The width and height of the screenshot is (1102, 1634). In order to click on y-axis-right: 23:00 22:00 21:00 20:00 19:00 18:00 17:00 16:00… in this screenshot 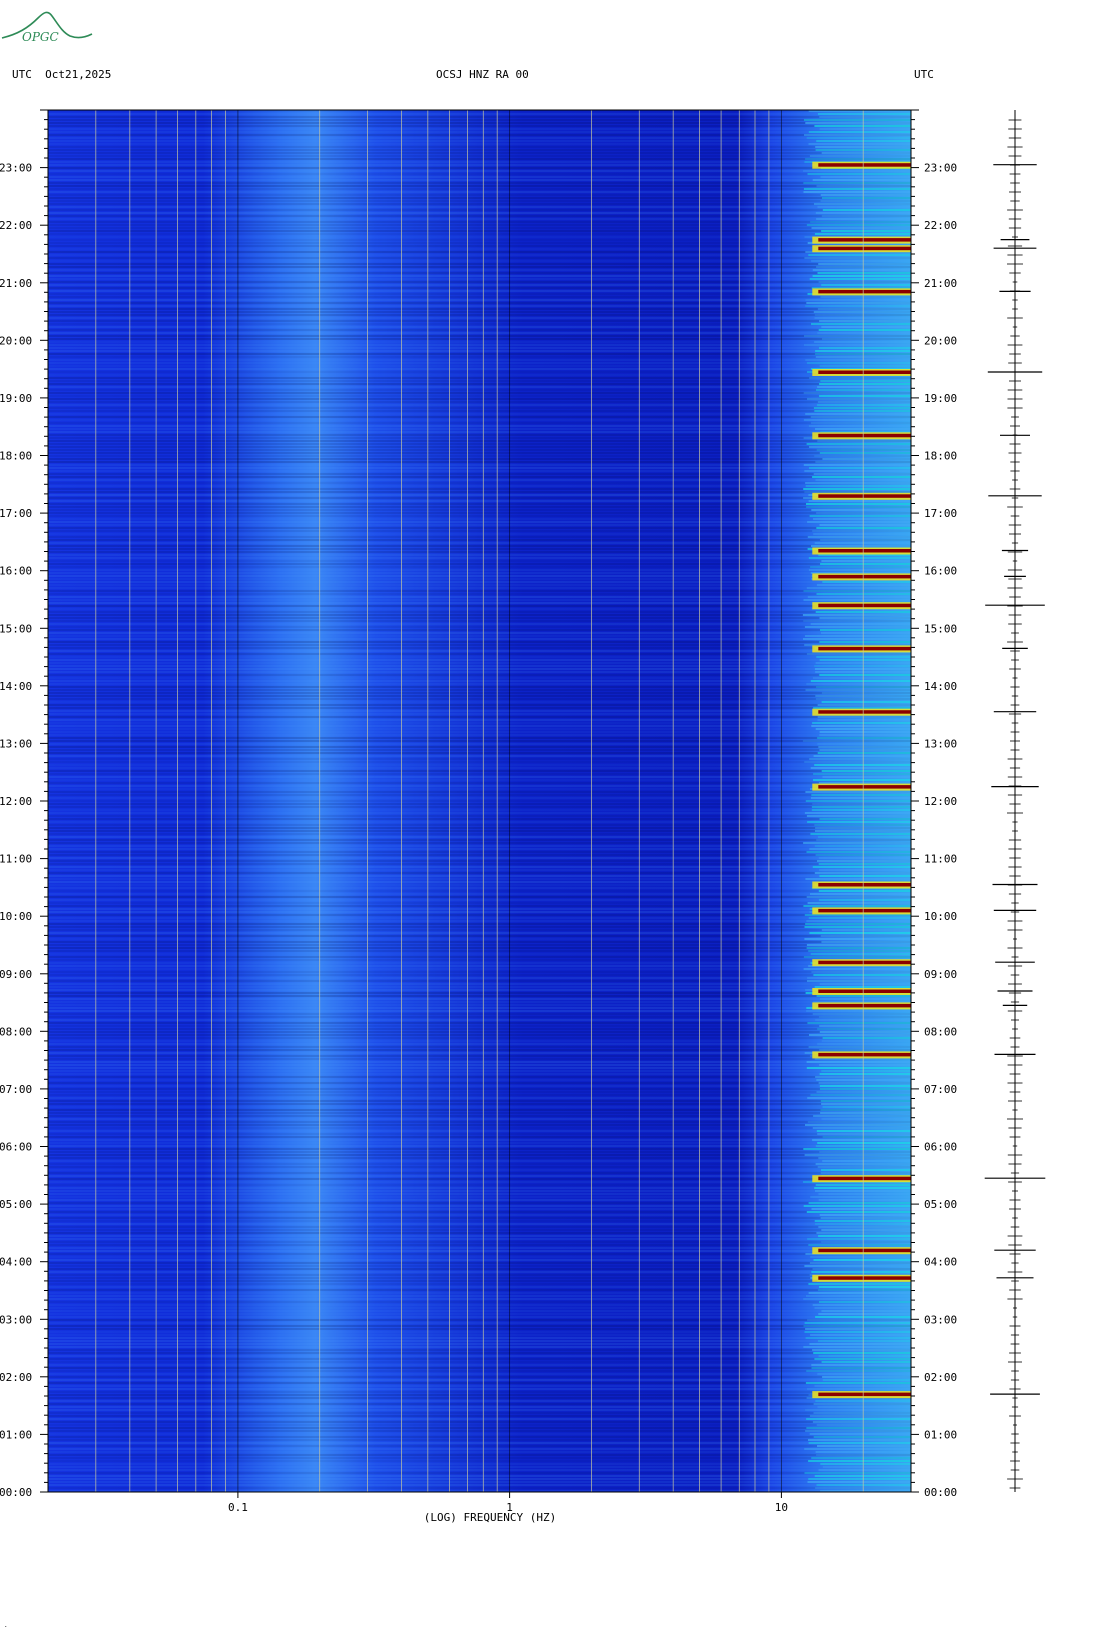, I will do `click(934, 804)`.